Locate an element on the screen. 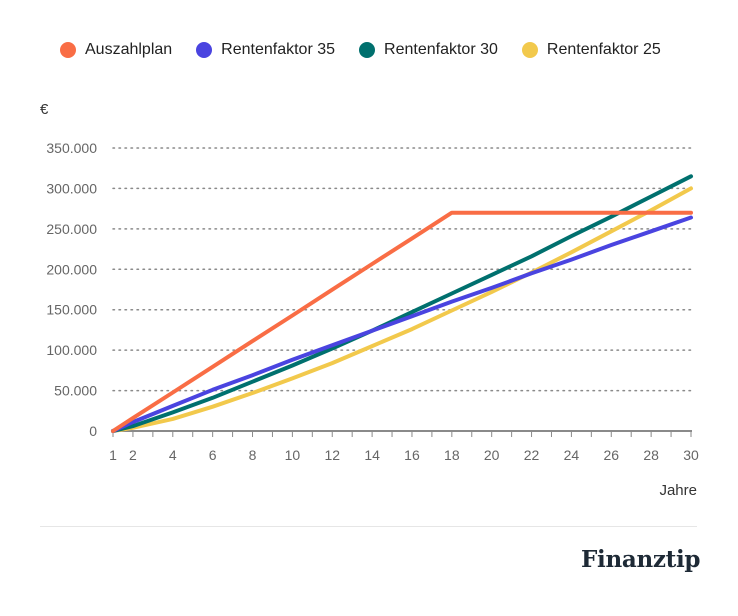 This screenshot has width=738, height=616. x-tick-label: 1 is located at coordinates (113, 455).